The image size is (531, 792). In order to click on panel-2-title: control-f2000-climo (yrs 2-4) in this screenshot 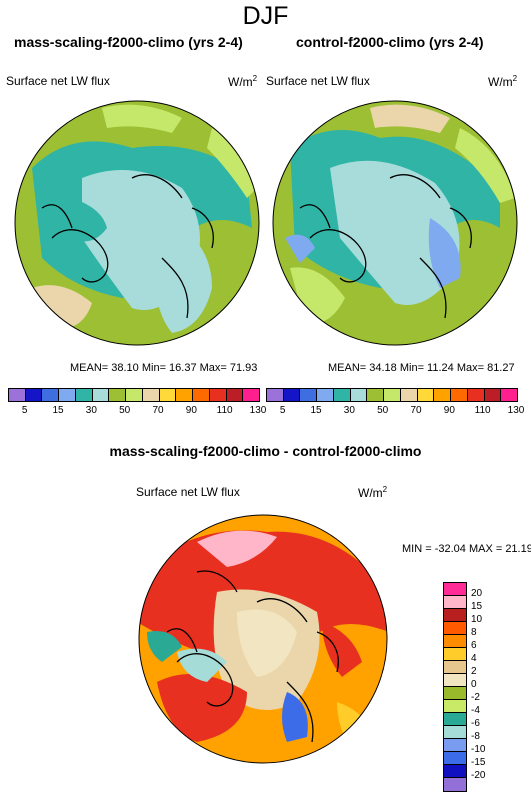, I will do `click(390, 42)`.